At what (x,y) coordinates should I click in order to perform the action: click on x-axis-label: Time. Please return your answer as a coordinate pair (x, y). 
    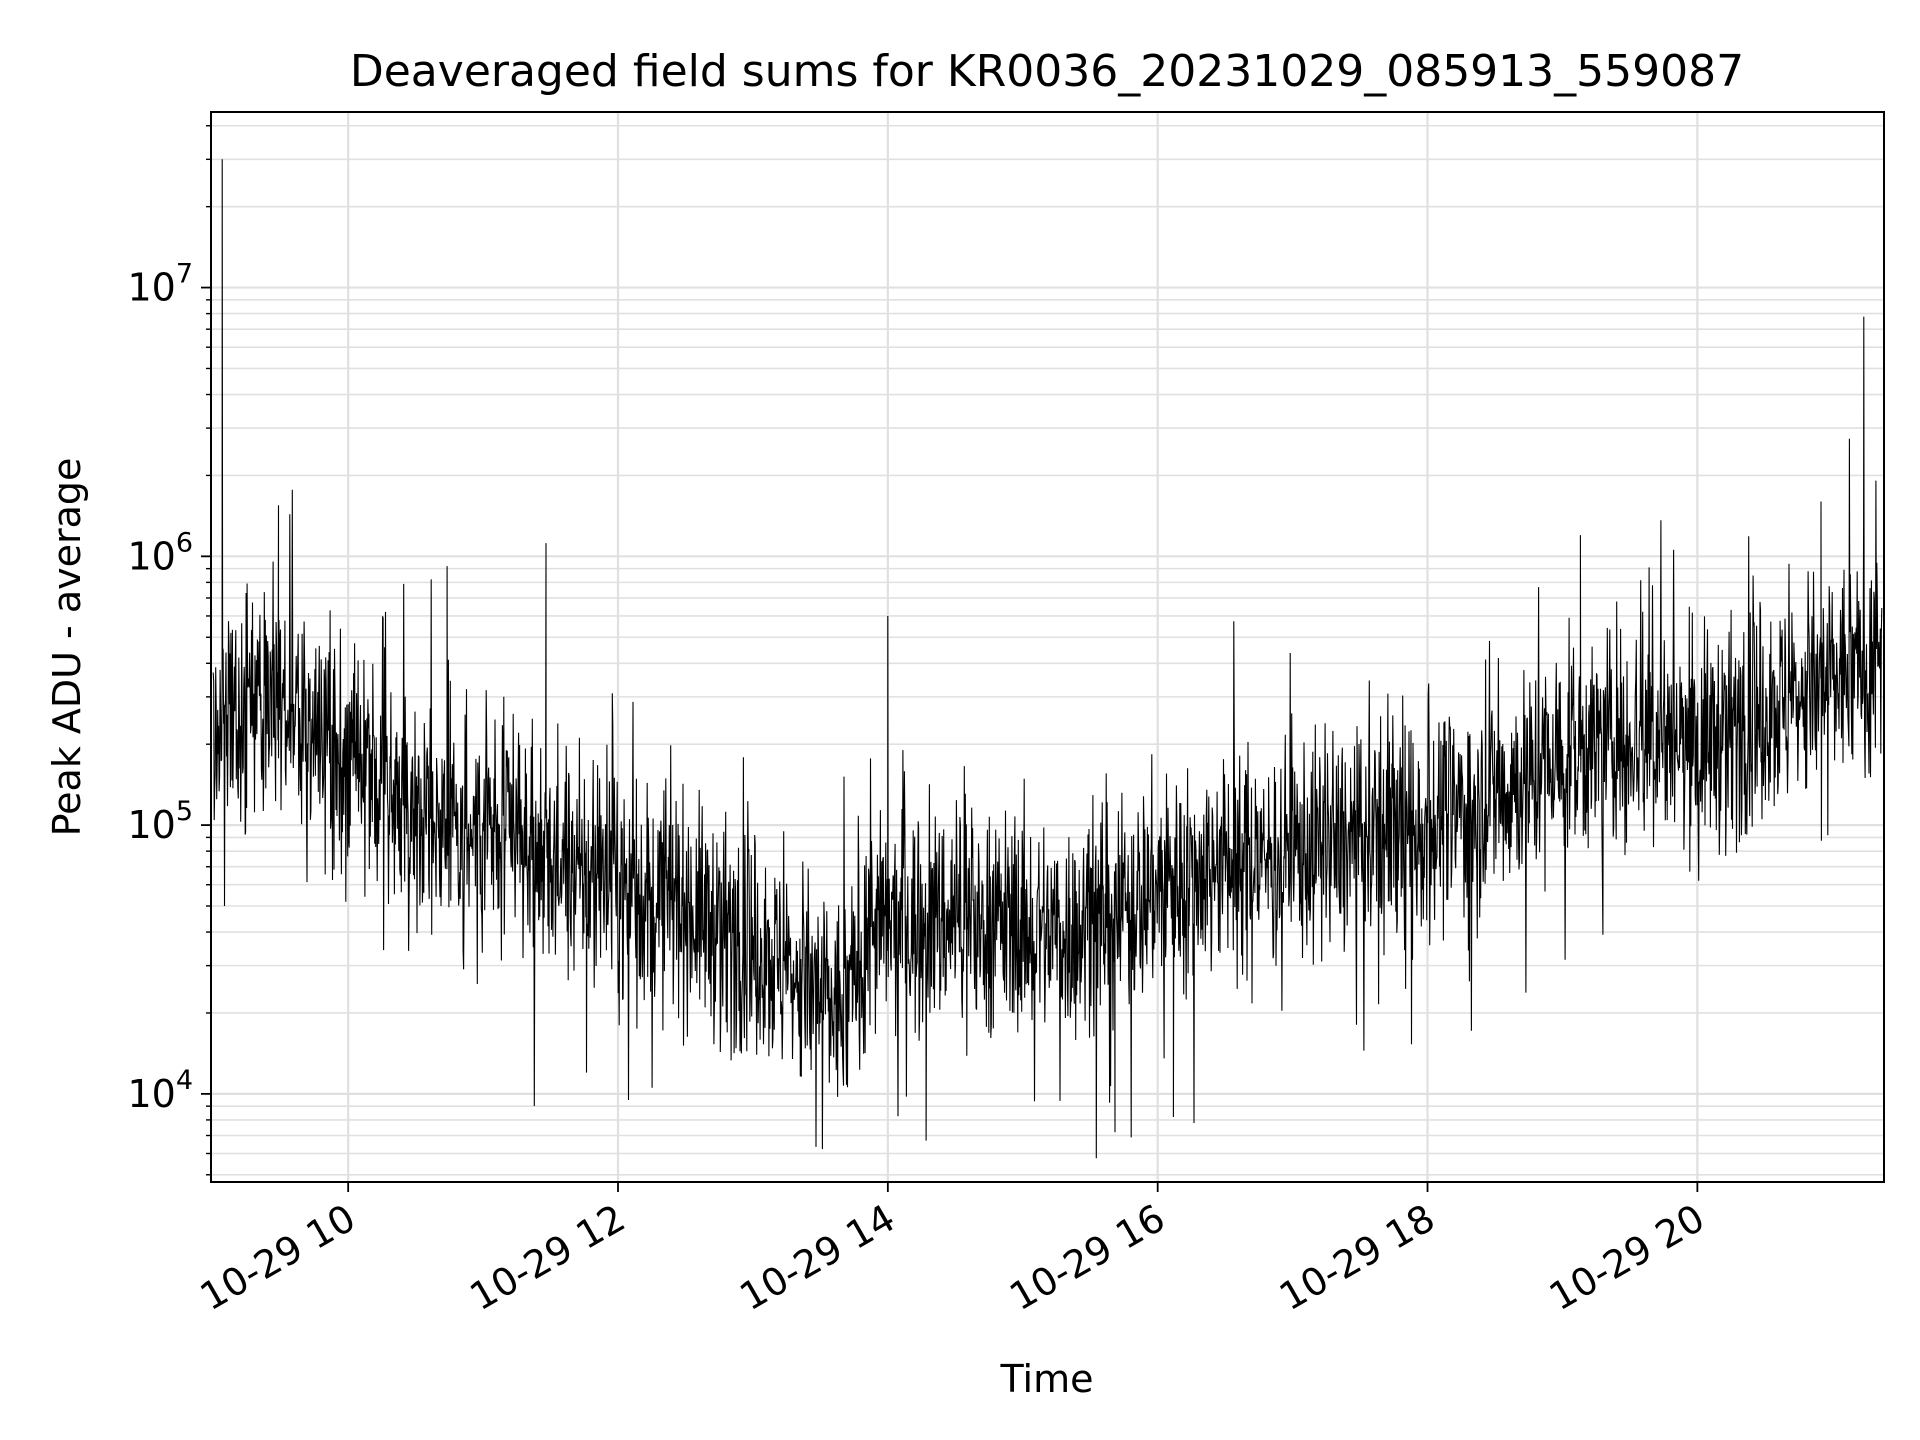
    Looking at the image, I should click on (1047, 1379).